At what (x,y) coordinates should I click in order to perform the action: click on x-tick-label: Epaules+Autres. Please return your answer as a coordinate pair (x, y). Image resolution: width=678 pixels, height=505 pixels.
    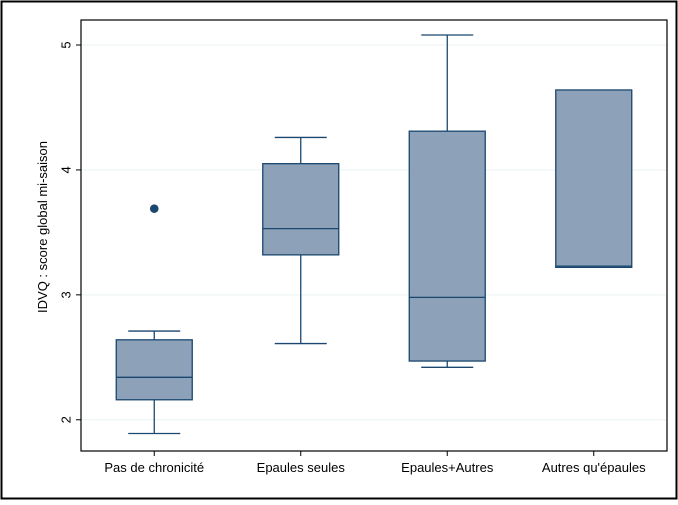
    Looking at the image, I should click on (447, 467).